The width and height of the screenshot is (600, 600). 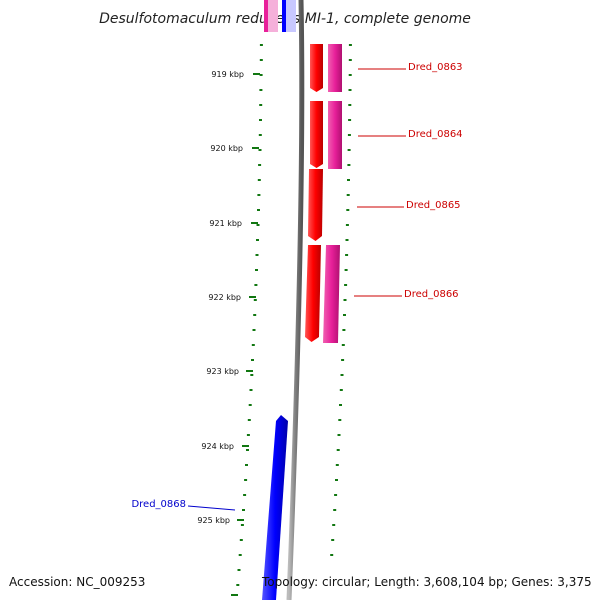 What do you see at coordinates (222, 371) in the screenshot?
I see `tick-label: 923 kbp` at bounding box center [222, 371].